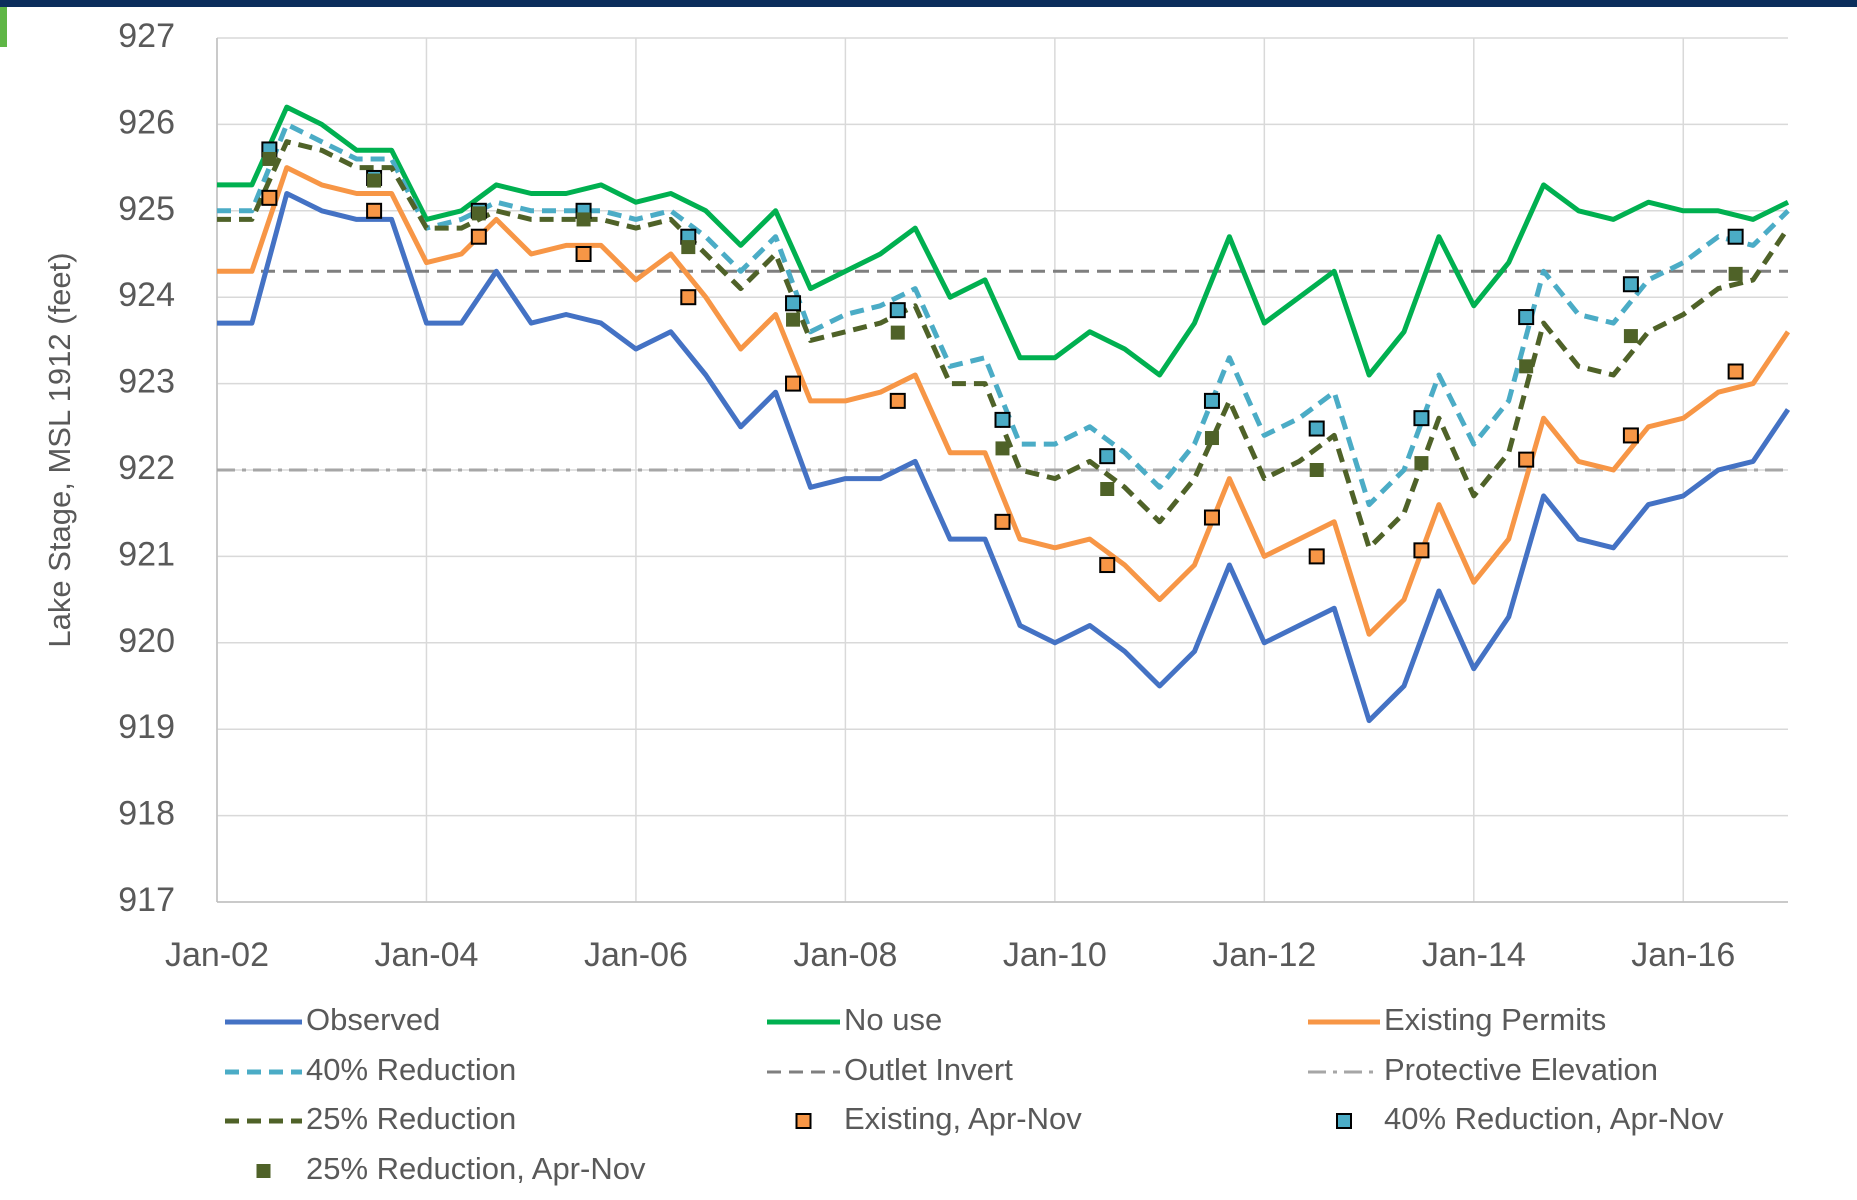 The height and width of the screenshot is (1200, 1857). I want to click on y-tick-label: 925, so click(146, 209).